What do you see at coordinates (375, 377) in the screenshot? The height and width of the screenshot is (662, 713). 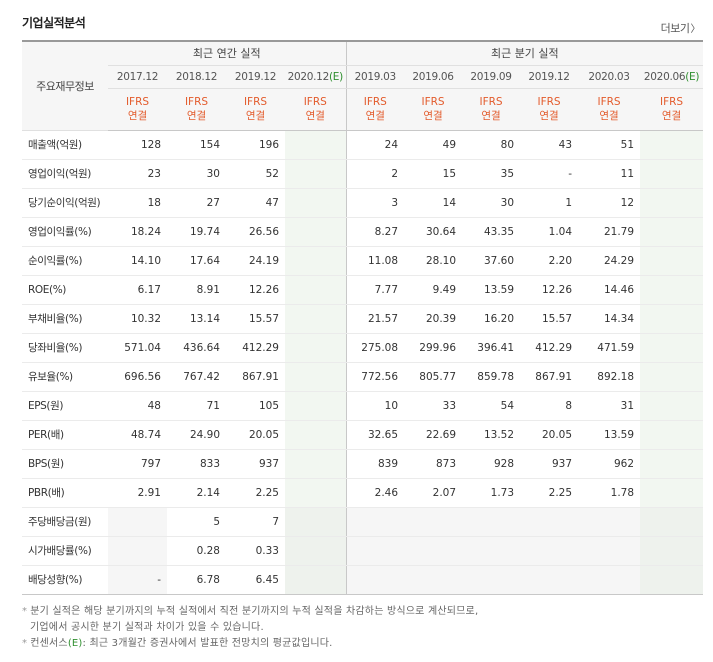 I see `table-cell: 772.56` at bounding box center [375, 377].